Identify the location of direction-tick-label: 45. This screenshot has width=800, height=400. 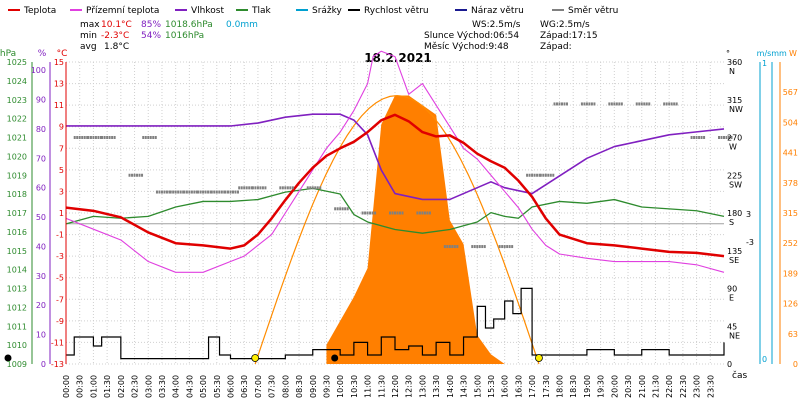
(732, 326).